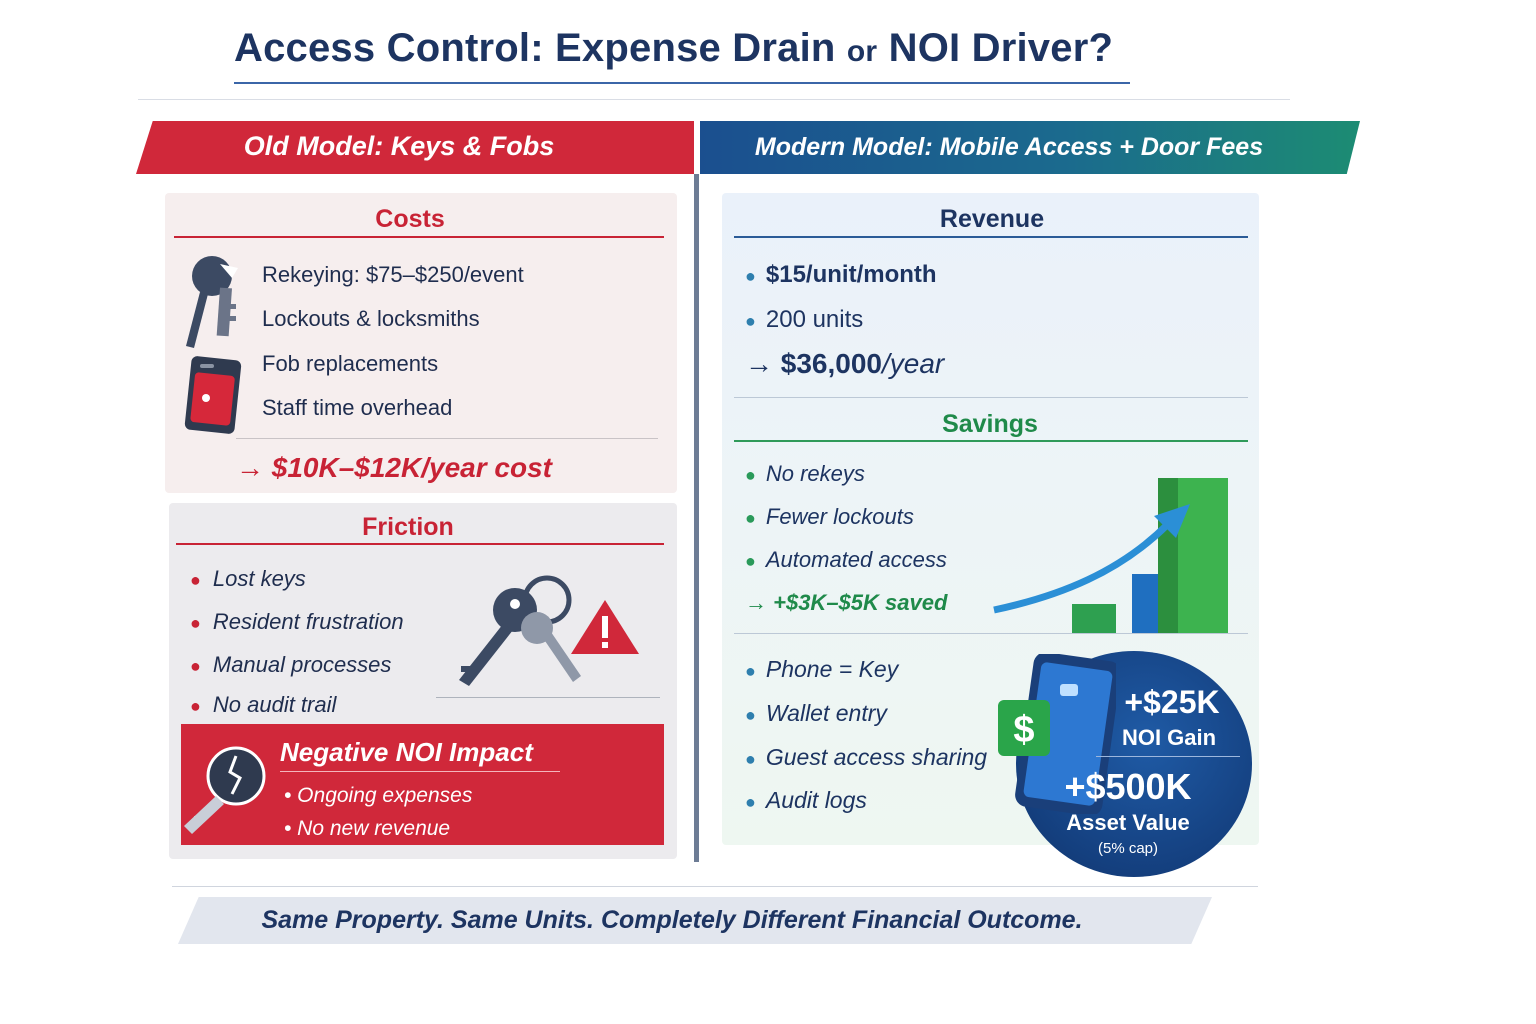  What do you see at coordinates (213, 395) in the screenshot?
I see `fob-icon` at bounding box center [213, 395].